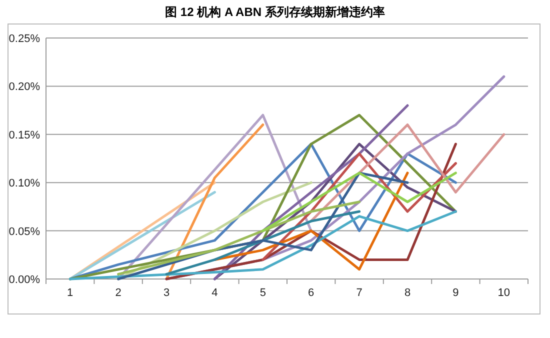 The height and width of the screenshot is (338, 550). What do you see at coordinates (455, 293) in the screenshot?
I see `x-tick-label: 9` at bounding box center [455, 293].